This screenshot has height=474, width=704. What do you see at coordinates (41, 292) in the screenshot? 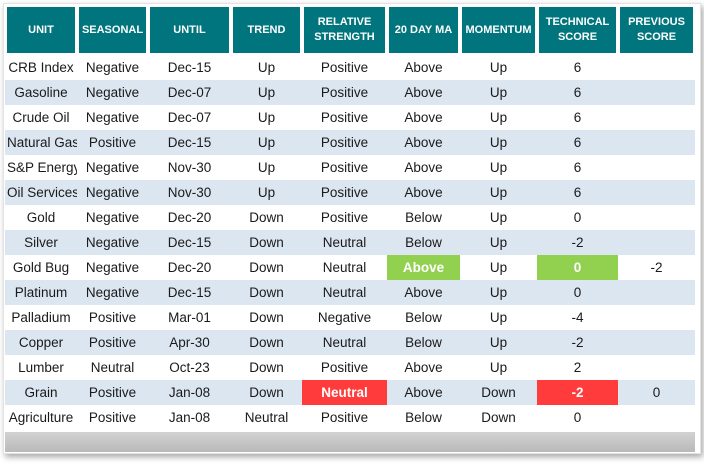
I see `unit-cell: Platinum` at bounding box center [41, 292].